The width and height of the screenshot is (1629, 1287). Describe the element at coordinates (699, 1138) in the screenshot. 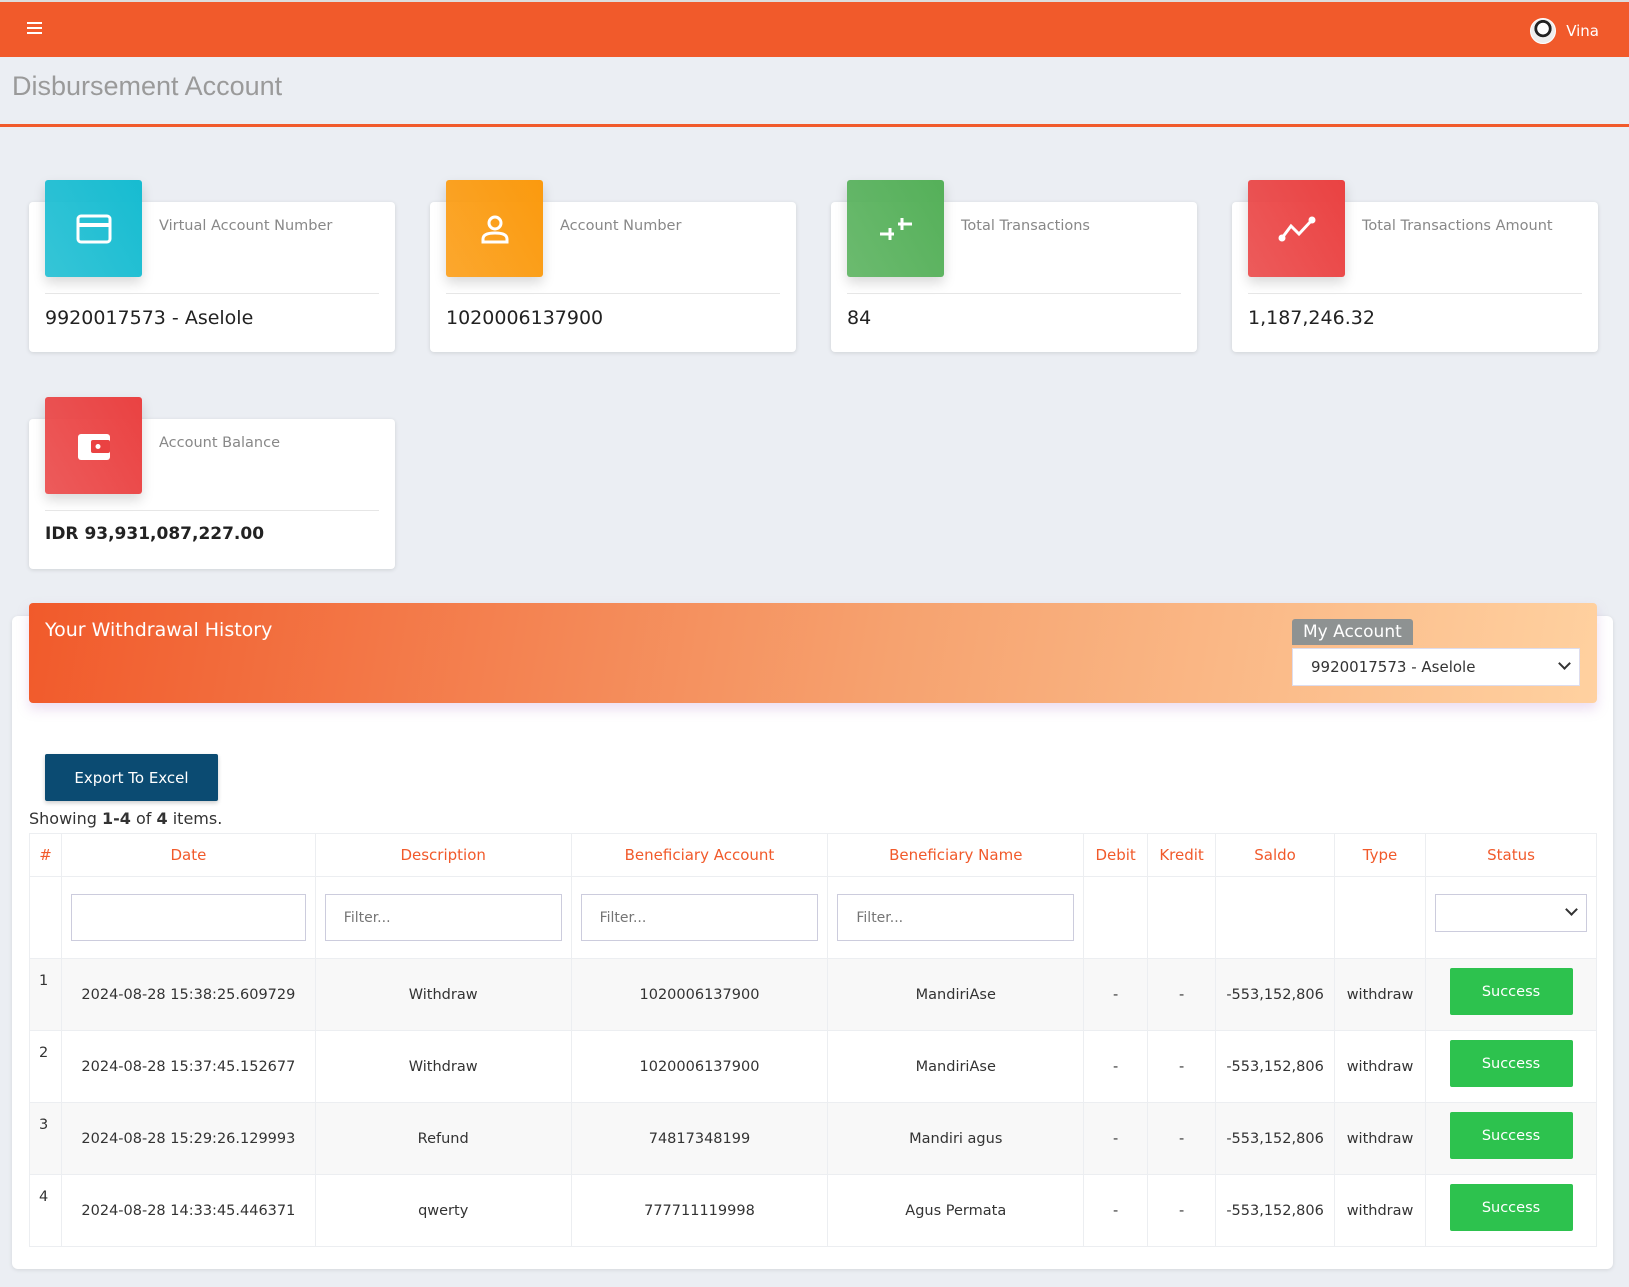

I see `cell-acct: 74817348199` at that location.